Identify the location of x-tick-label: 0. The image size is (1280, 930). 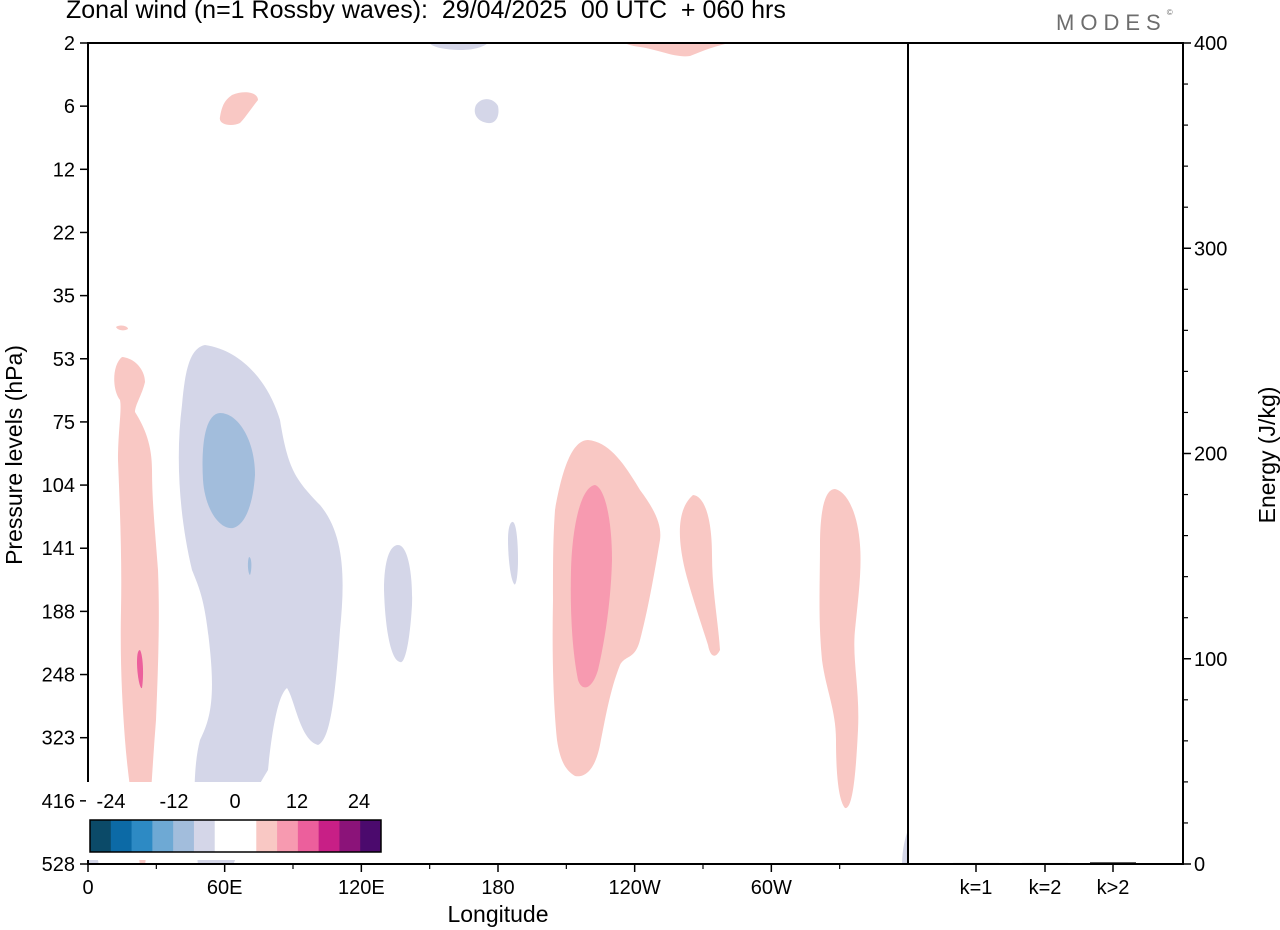
(87, 888).